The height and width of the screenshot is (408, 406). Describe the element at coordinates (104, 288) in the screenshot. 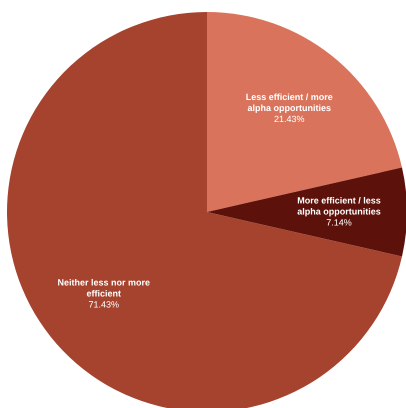

I see `slice-label: Neither less nor more efficient` at that location.